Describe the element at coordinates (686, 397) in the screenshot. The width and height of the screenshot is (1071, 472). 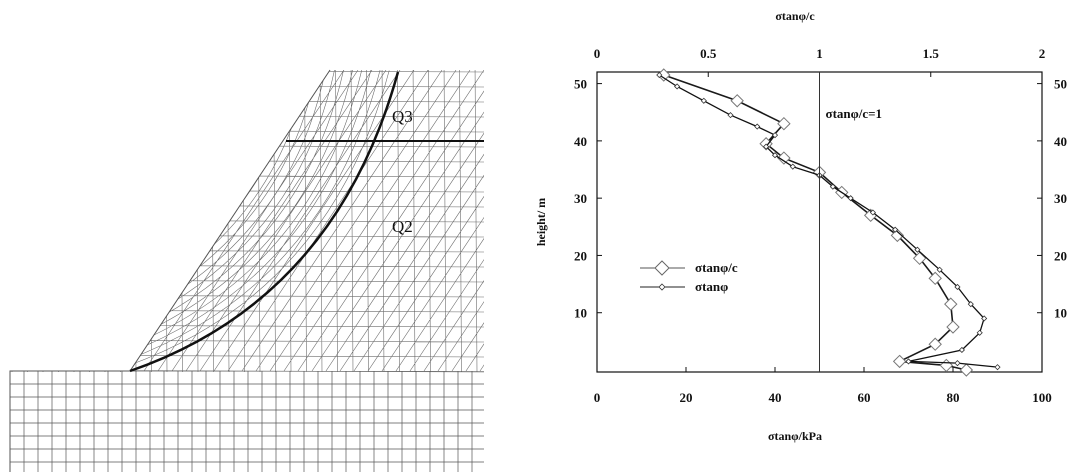
I see `bottom-tick-label: 20` at that location.